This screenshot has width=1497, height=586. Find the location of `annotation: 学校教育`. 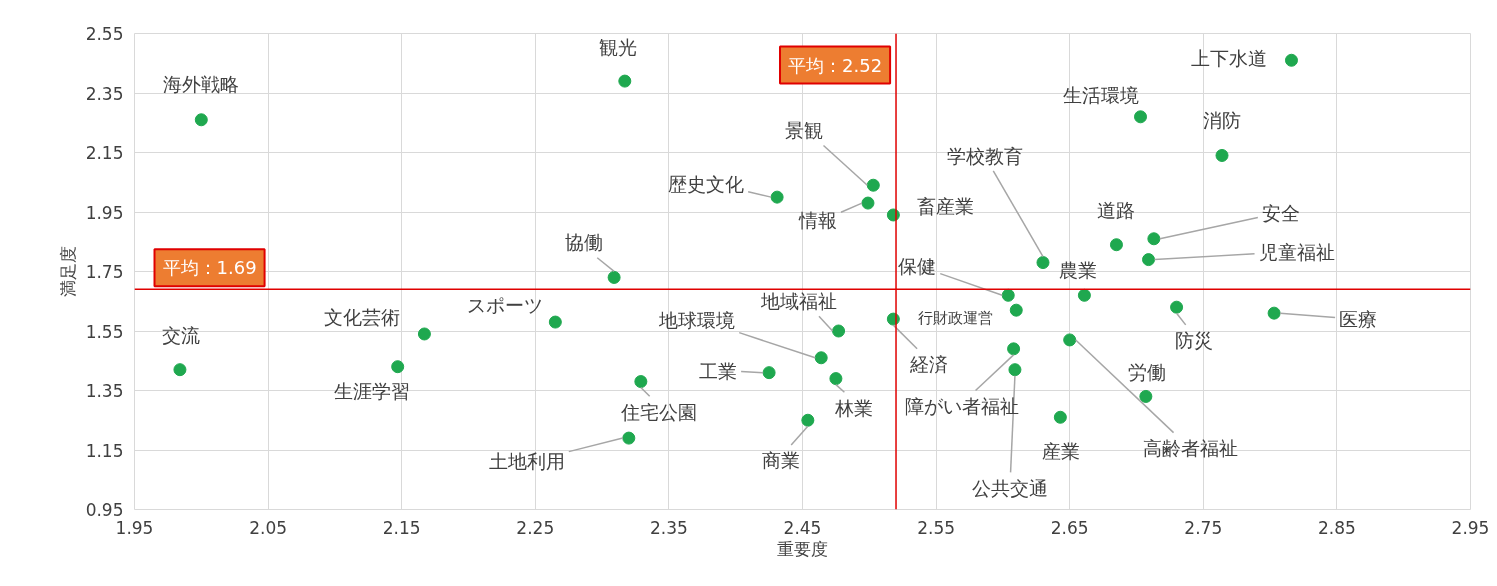

annotation: 学校教育 is located at coordinates (984, 155).